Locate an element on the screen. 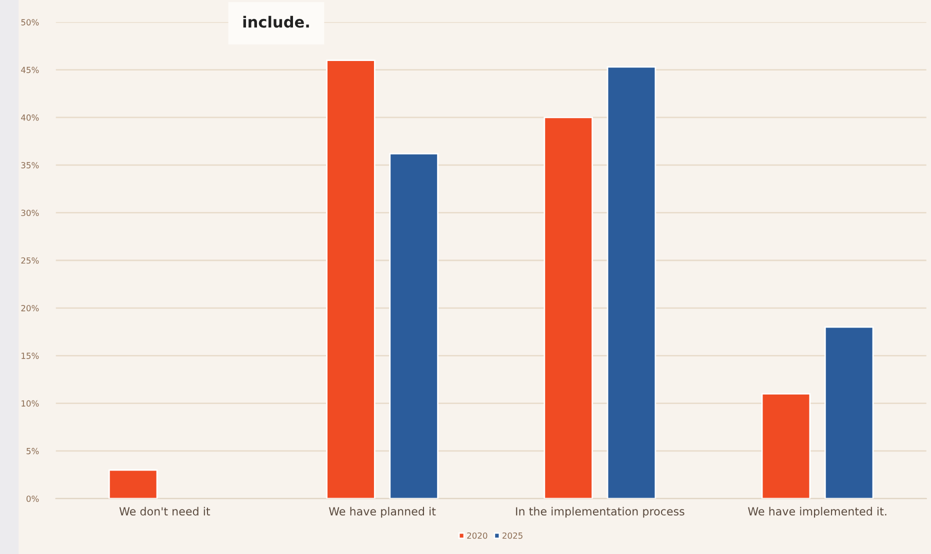 The height and width of the screenshot is (554, 931). x-tick-label: We don't need it is located at coordinates (164, 511).